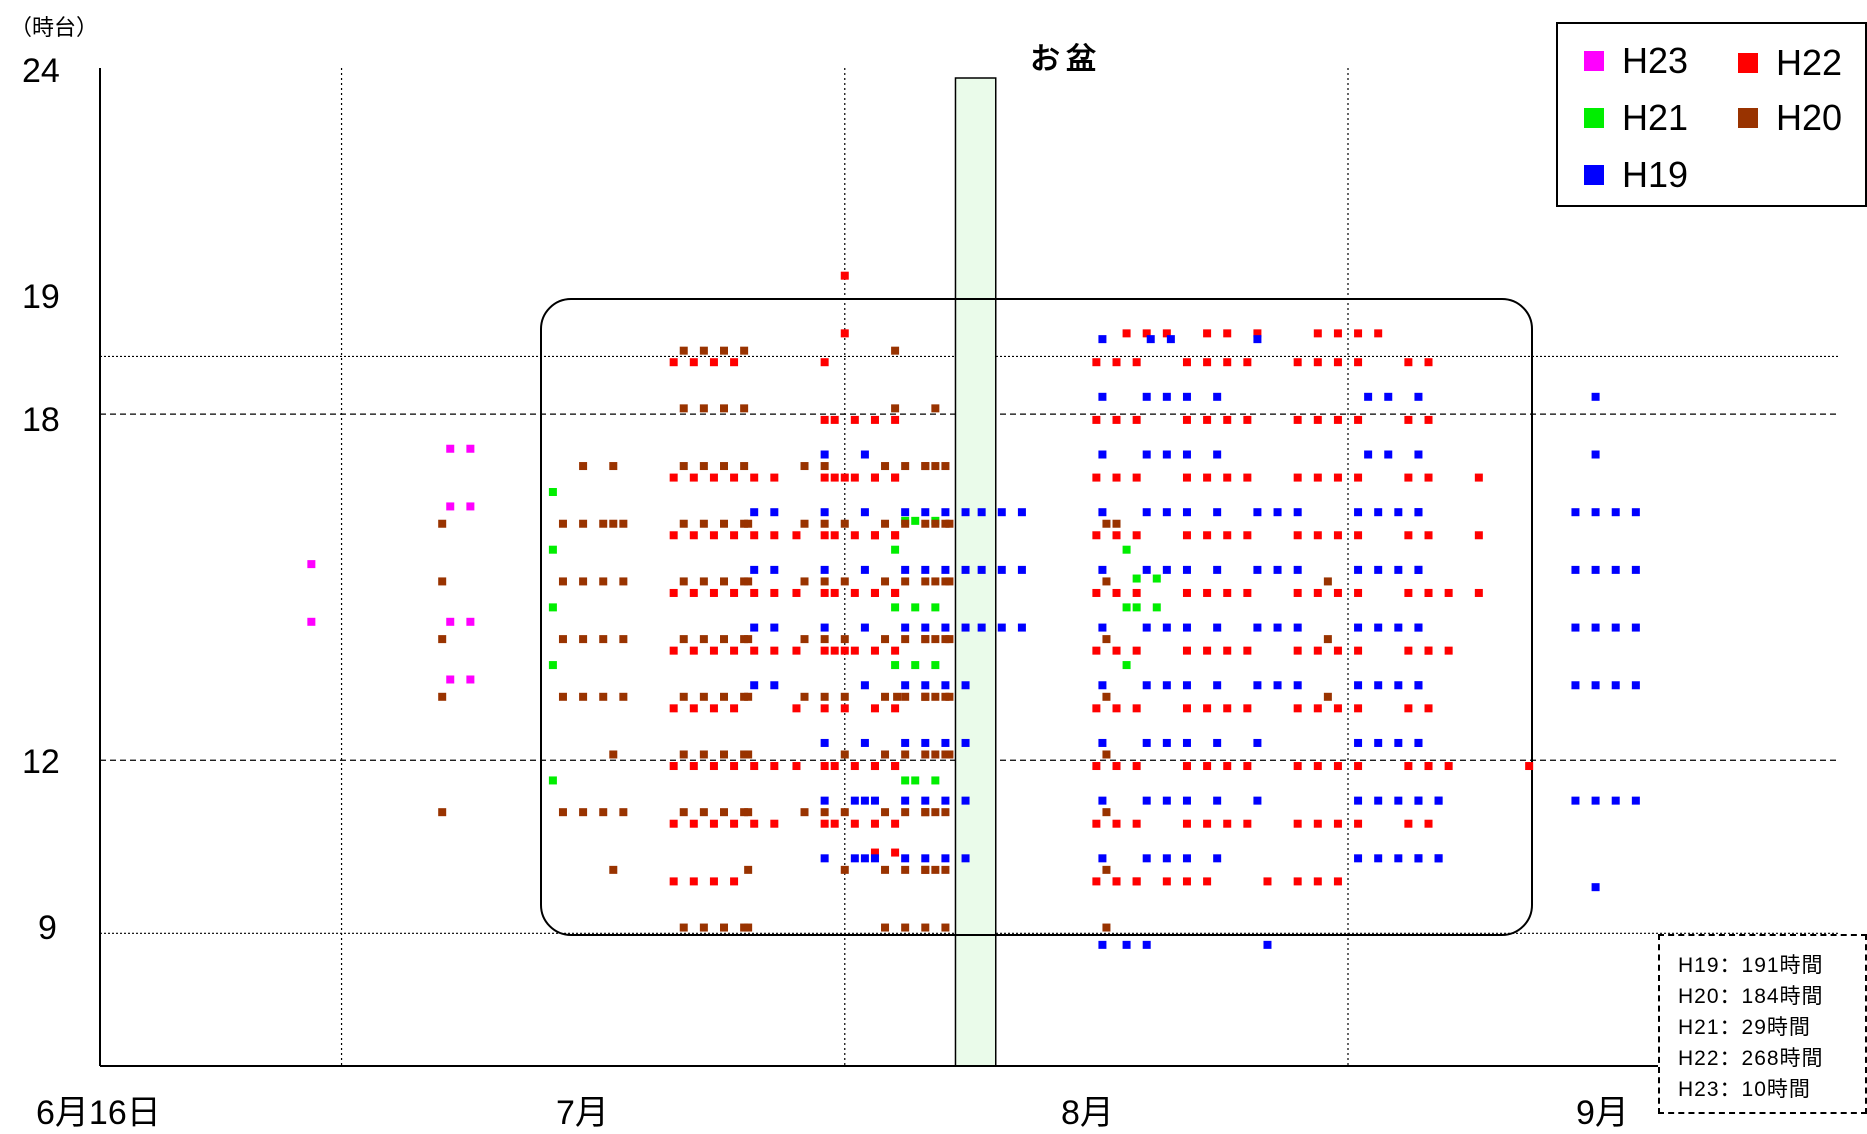  What do you see at coordinates (1594, 175) in the screenshot?
I see `legend-swatch-h19` at bounding box center [1594, 175].